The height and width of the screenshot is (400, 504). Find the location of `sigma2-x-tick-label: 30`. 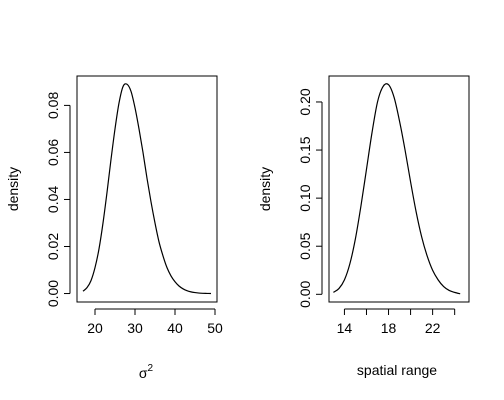

sigma2-x-tick-label: 30 is located at coordinates (135, 328).